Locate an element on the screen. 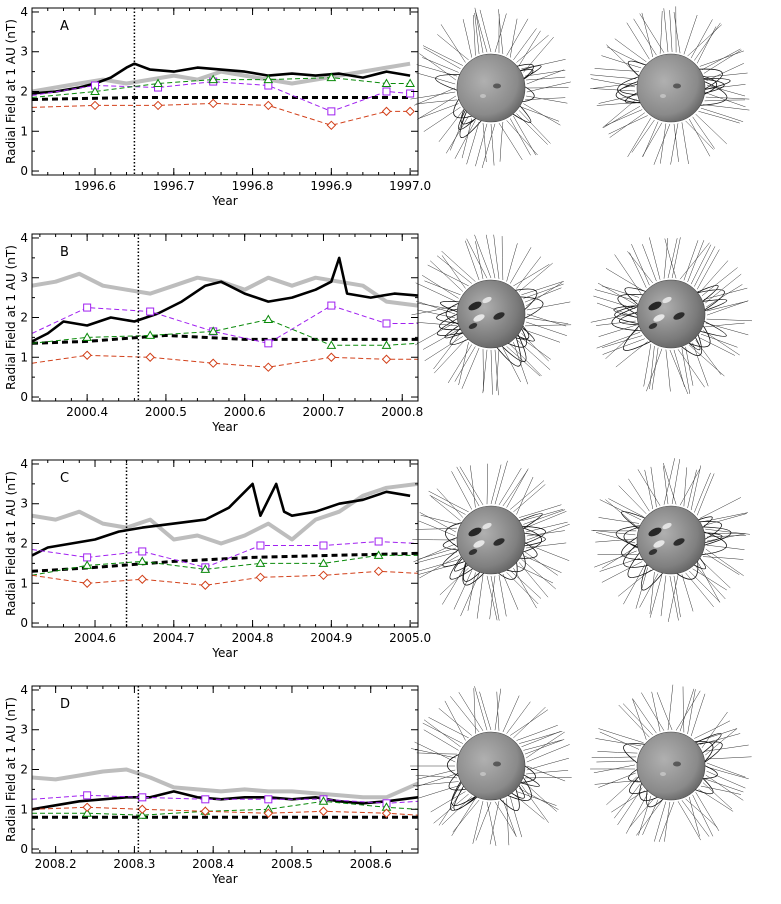 The width and height of the screenshot is (781, 904). y-tick-label: 2 is located at coordinates (24, 544).